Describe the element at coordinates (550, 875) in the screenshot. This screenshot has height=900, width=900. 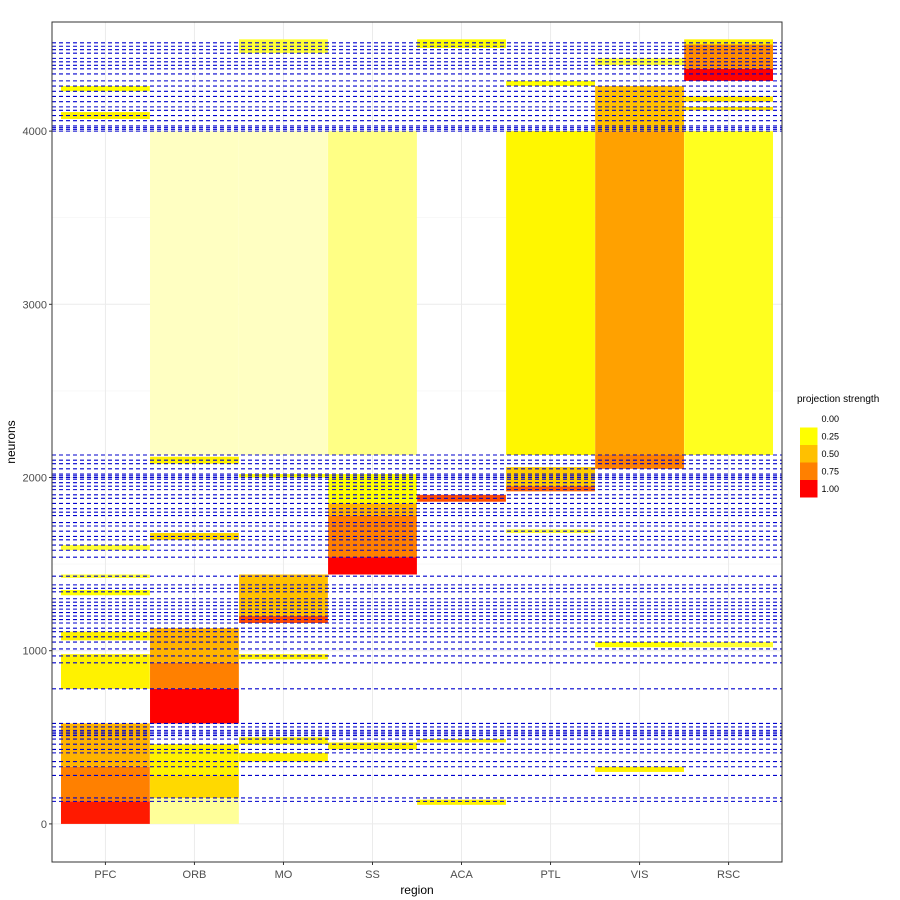
I see `x-tick-label: PTL` at that location.